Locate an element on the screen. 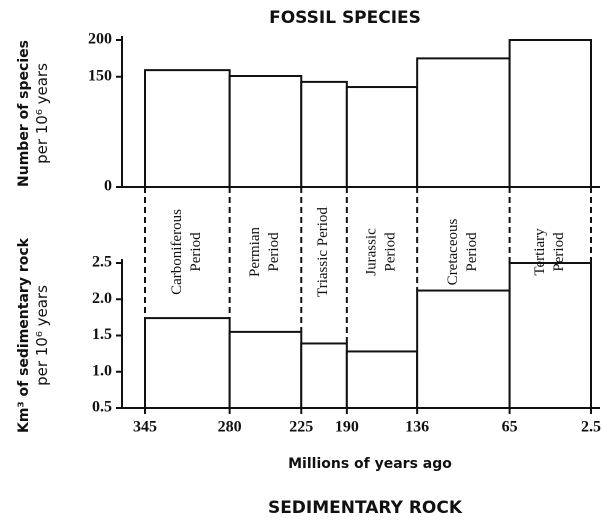  chart-title: FOSSIL SPECIES is located at coordinates (345, 18).